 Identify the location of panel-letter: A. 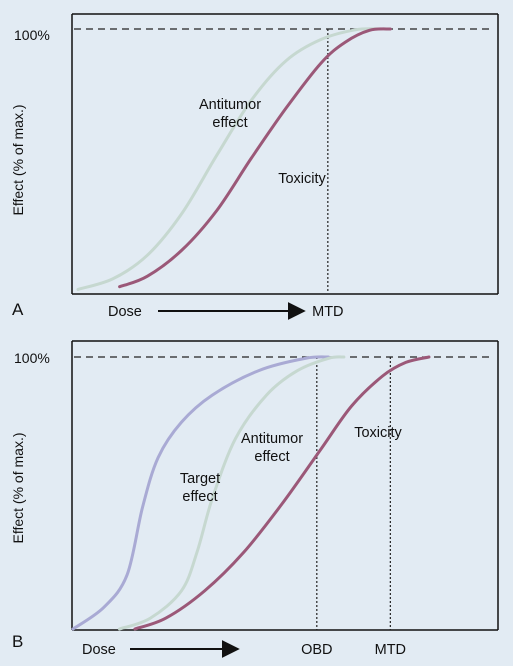
(18, 309).